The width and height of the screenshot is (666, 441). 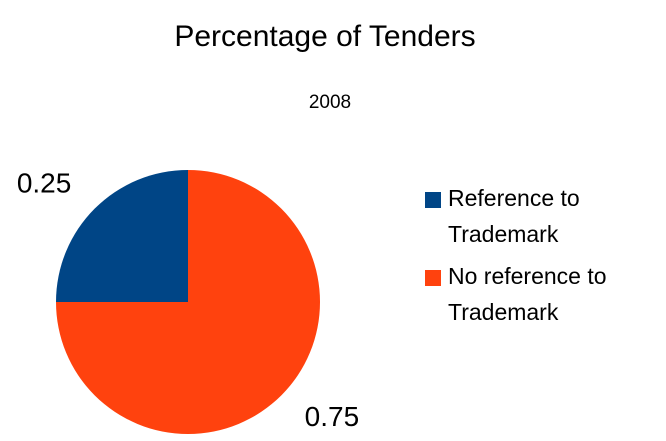 What do you see at coordinates (330, 102) in the screenshot?
I see `chart-subtitle: 2008` at bounding box center [330, 102].